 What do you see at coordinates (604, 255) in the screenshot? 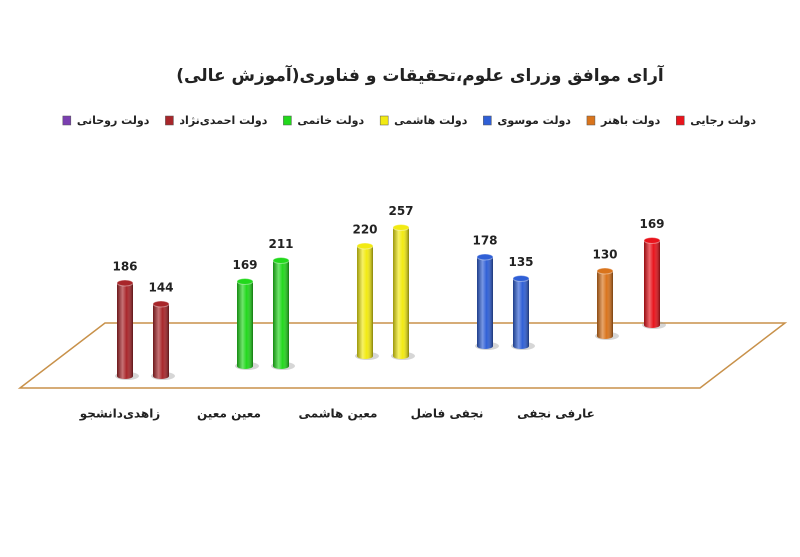
I see `value-label: 130` at bounding box center [604, 255].